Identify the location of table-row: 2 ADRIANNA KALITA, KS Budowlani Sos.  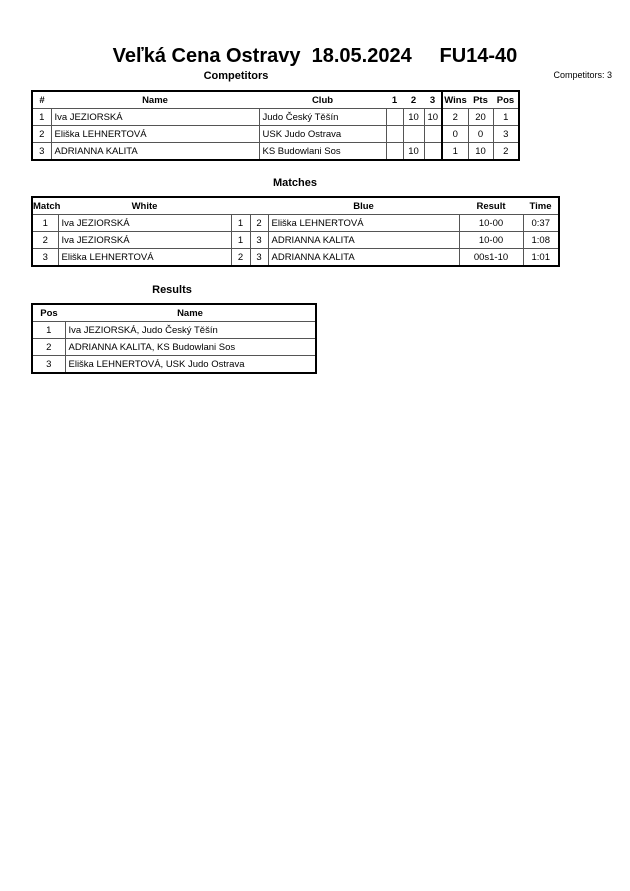
(174, 347).